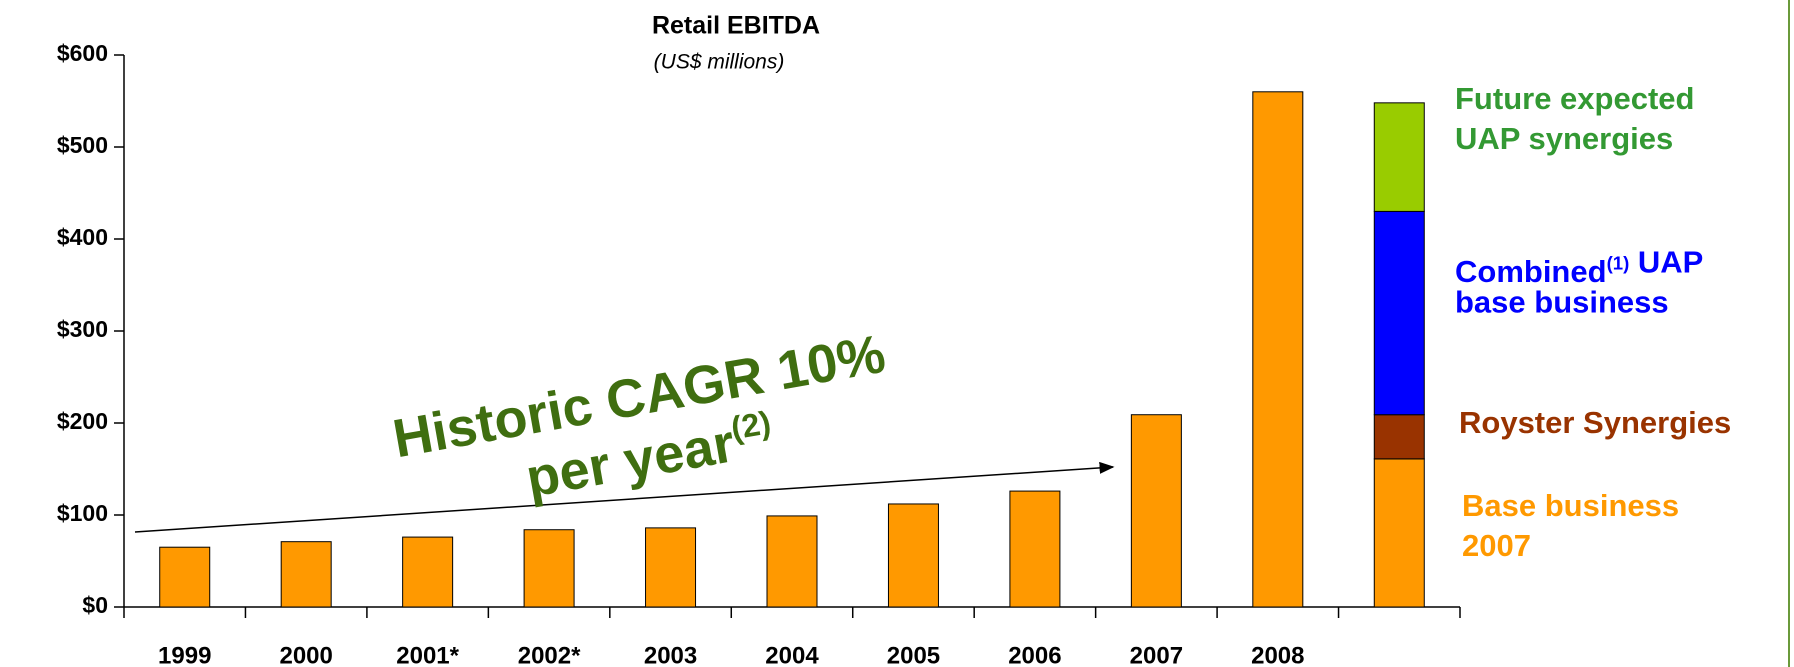 The width and height of the screenshot is (1794, 667). I want to click on y-tick-label: $600, so click(82, 53).